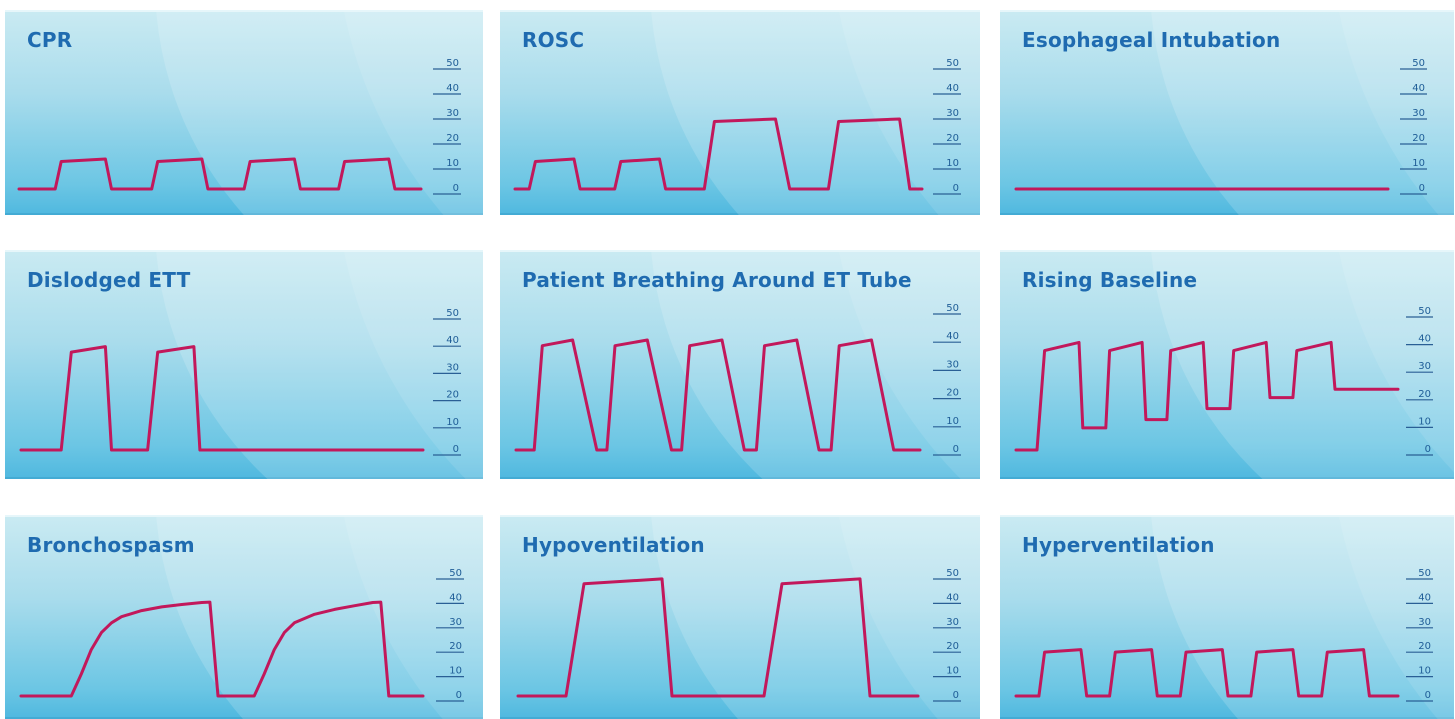  I want to click on chart-panel-hypoventilation: Hypoventilation 50 40 30 20 10 0, so click(740, 617).